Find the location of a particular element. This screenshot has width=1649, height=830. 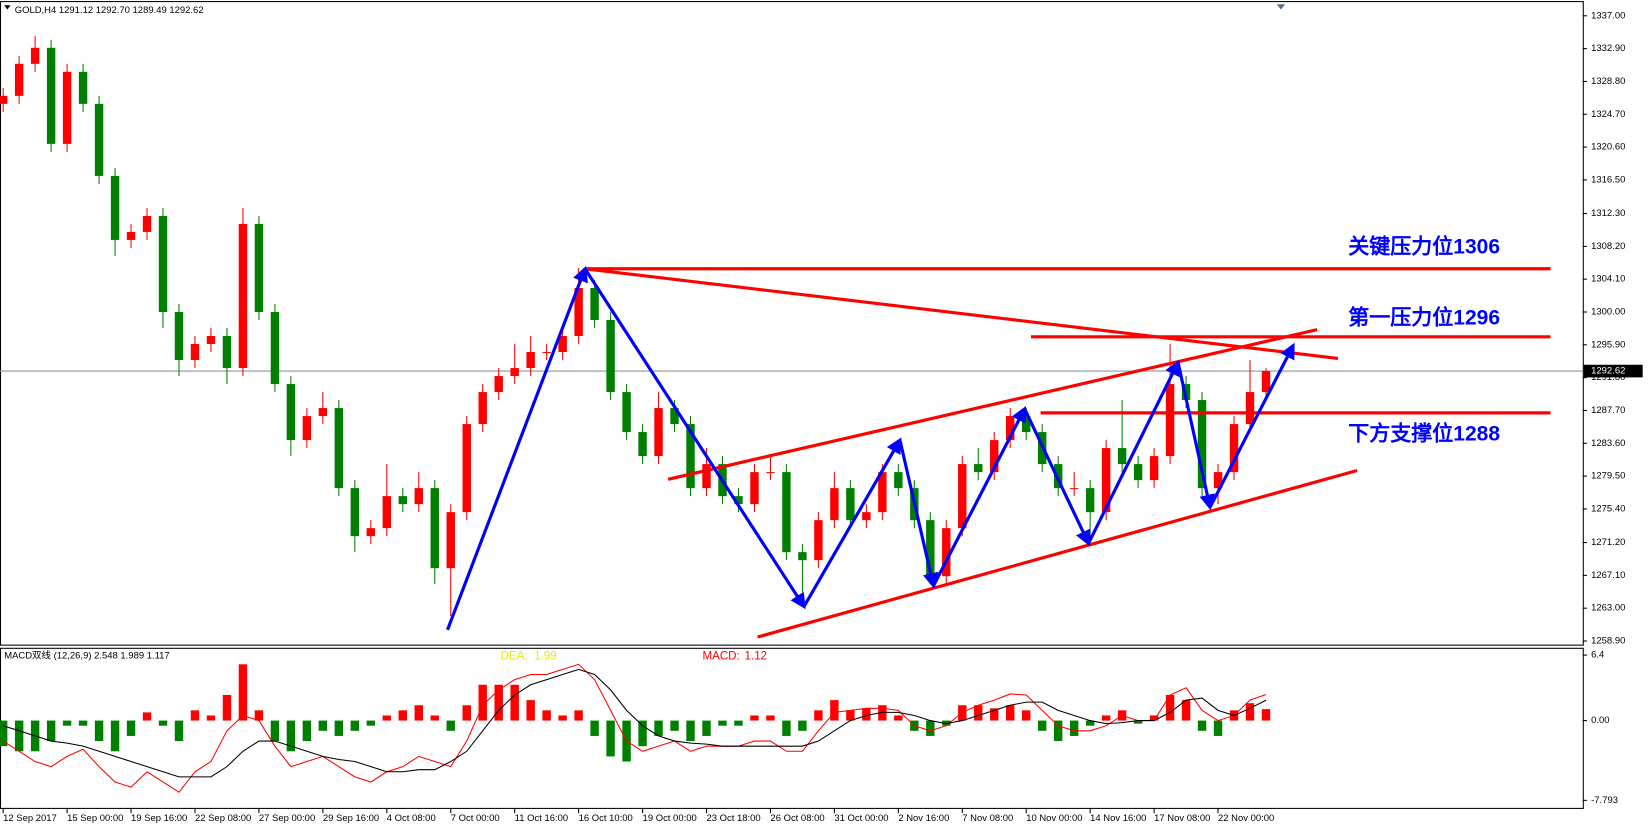

y-tick-label: 1267.10 is located at coordinates (1608, 575).